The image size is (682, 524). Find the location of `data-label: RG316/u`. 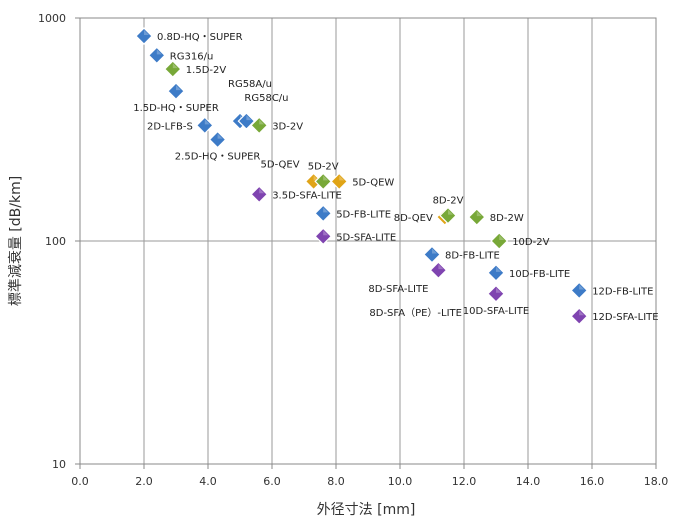

data-label: RG316/u is located at coordinates (192, 56).